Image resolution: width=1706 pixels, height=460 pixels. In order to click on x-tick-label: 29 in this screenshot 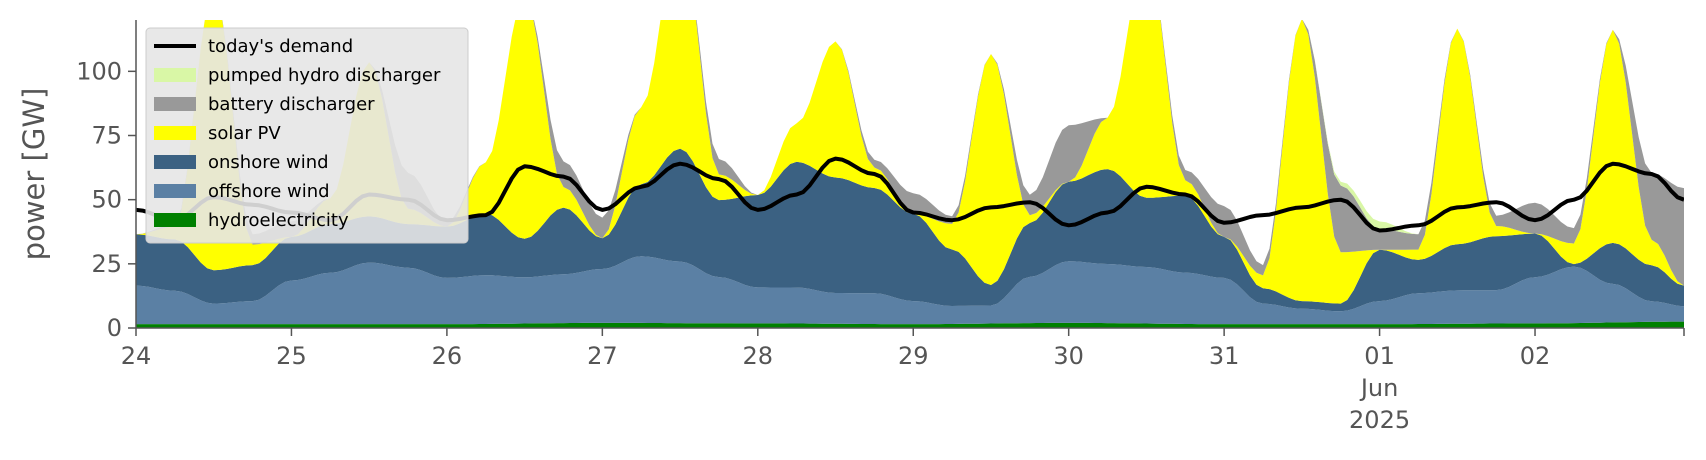, I will do `click(913, 356)`.